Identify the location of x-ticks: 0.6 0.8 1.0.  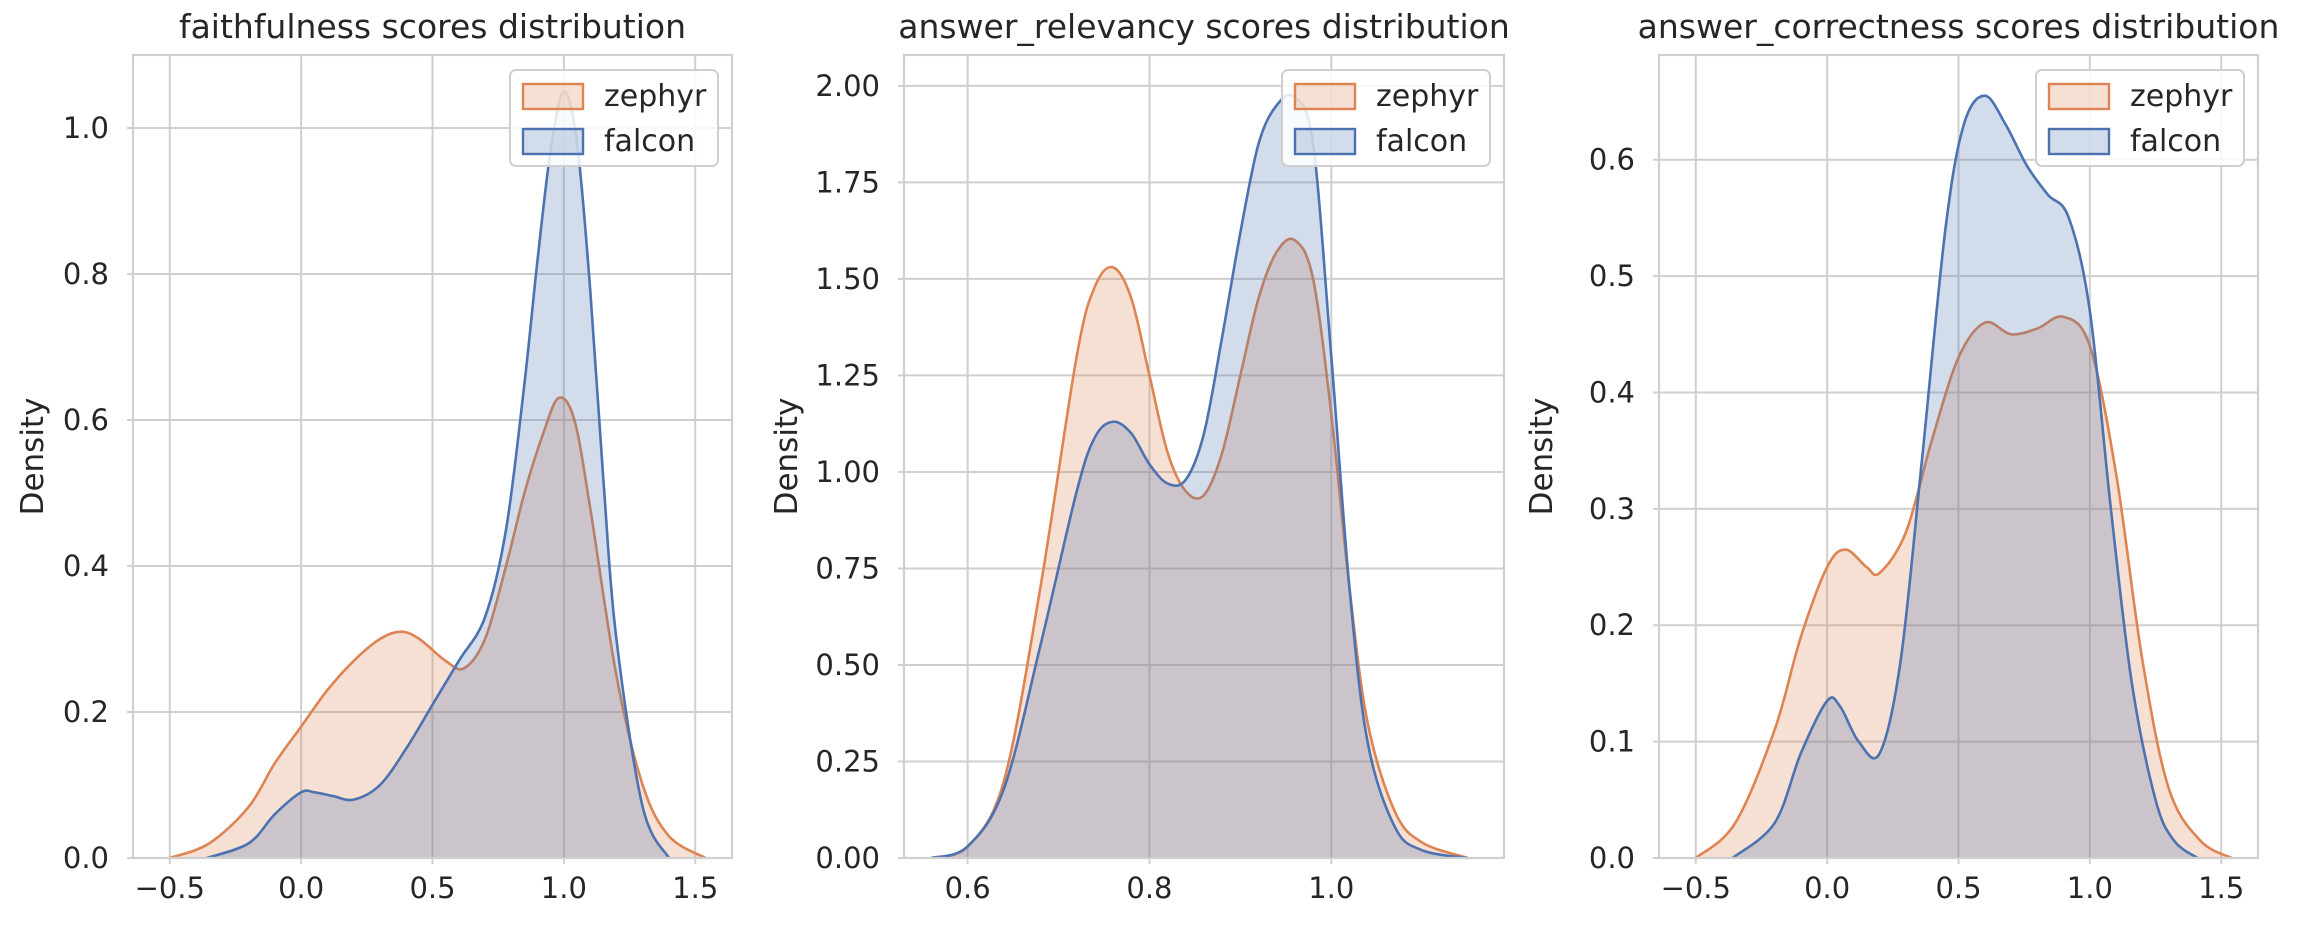
(1149, 881).